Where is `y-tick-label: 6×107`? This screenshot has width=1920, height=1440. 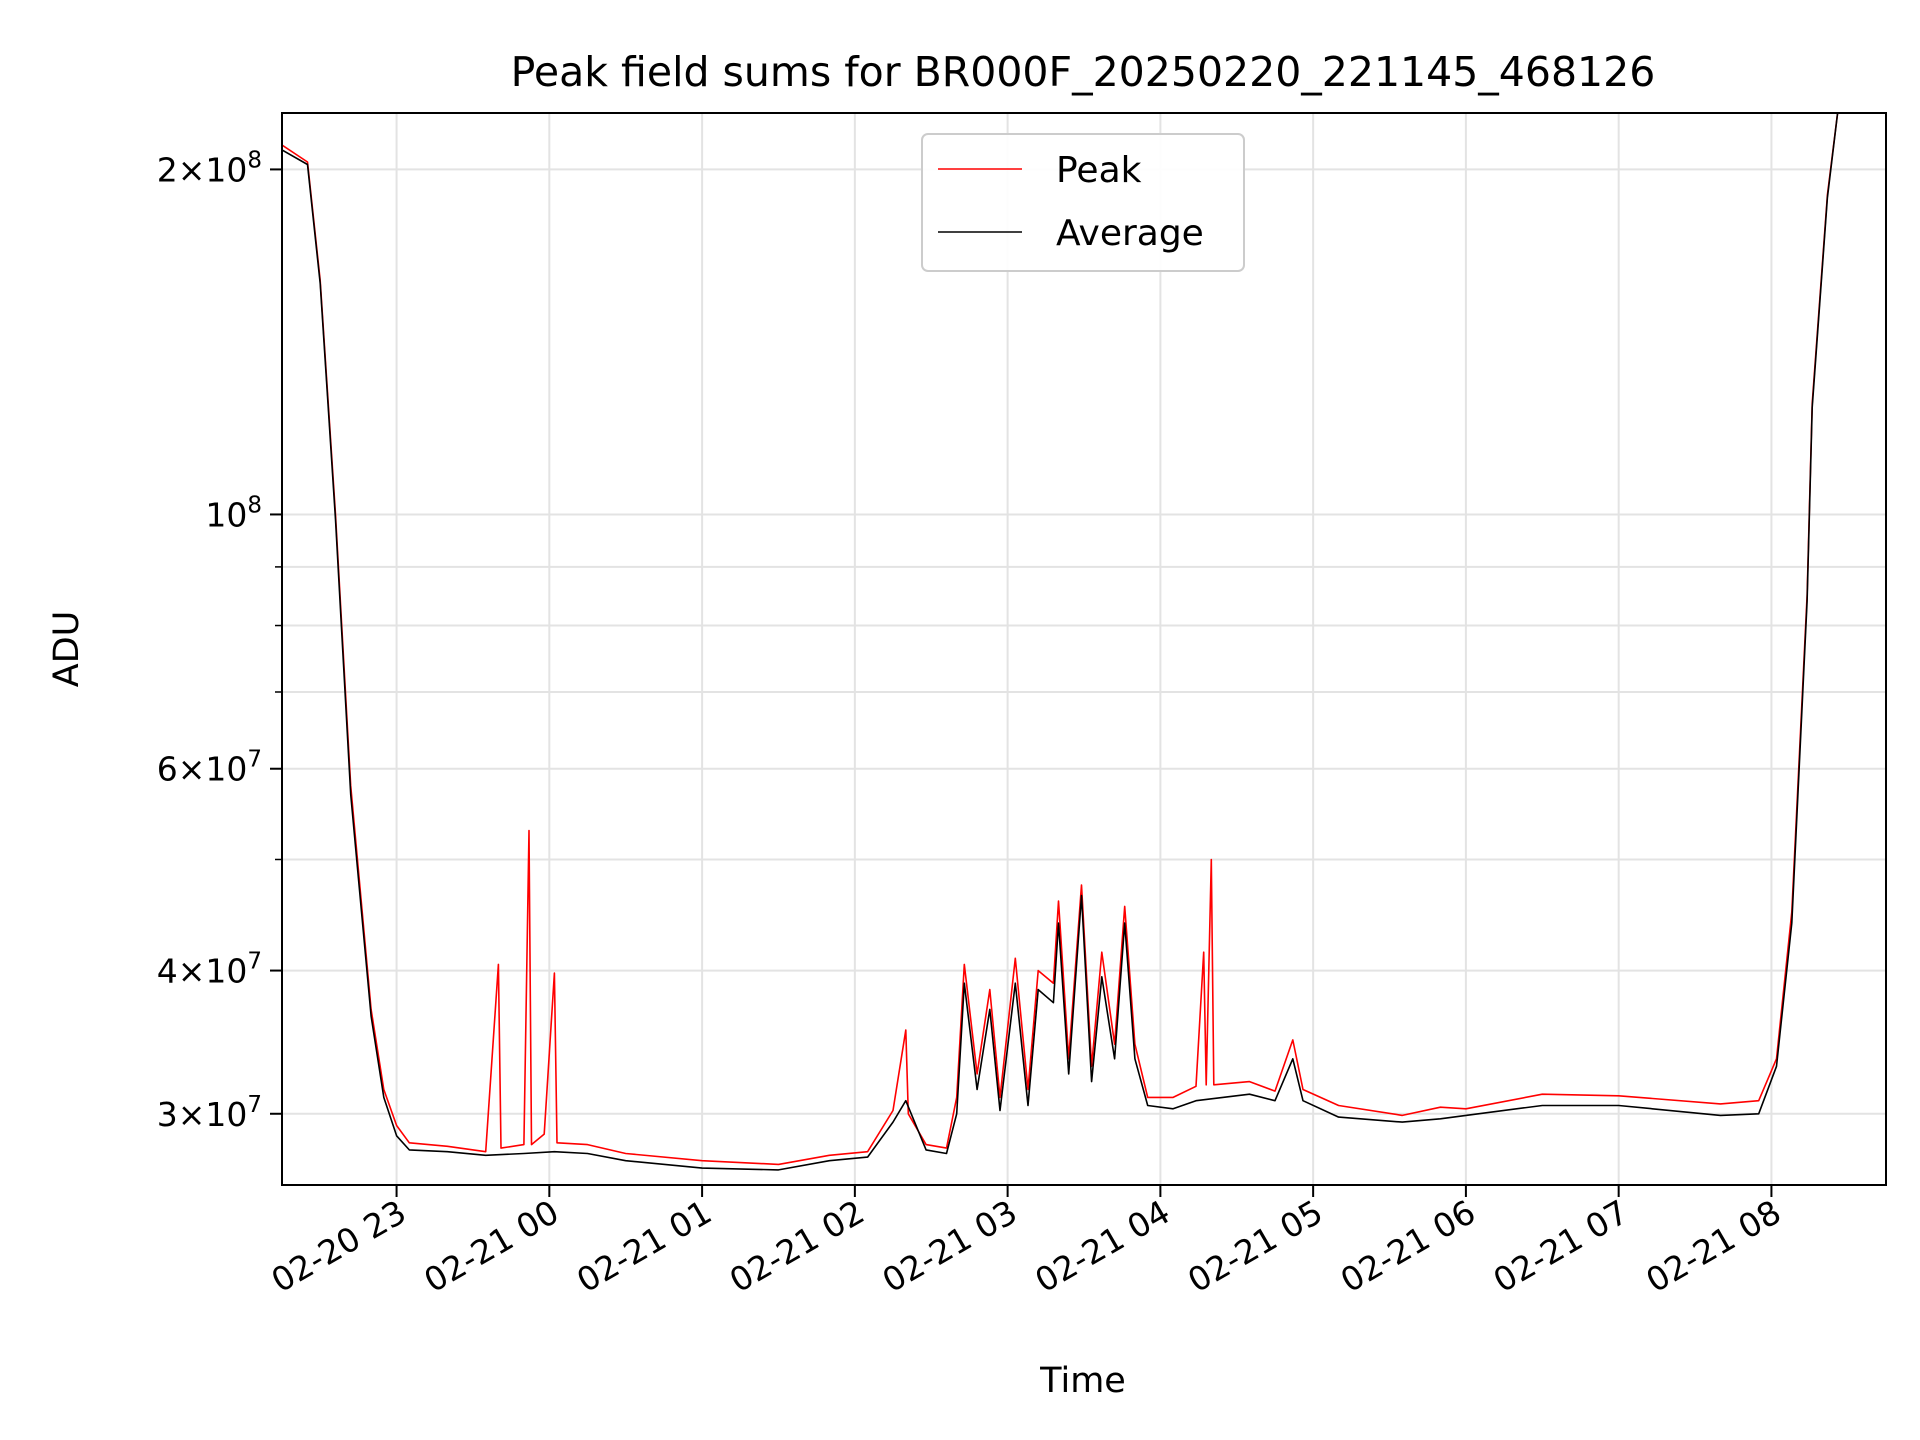 y-tick-label: 6×107 is located at coordinates (209, 768).